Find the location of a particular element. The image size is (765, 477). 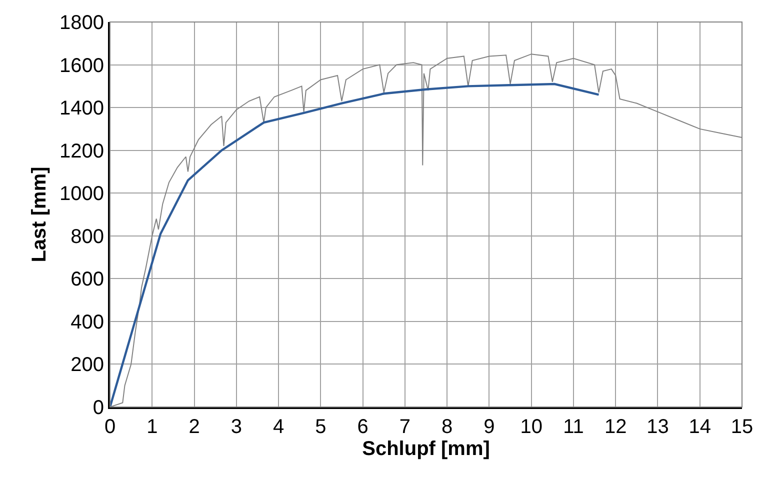

y-tick-label: 600 is located at coordinates (87, 279).